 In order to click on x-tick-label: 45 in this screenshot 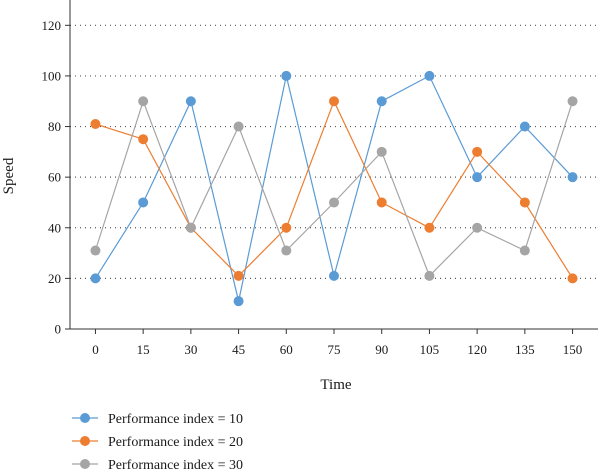, I will do `click(238, 349)`.